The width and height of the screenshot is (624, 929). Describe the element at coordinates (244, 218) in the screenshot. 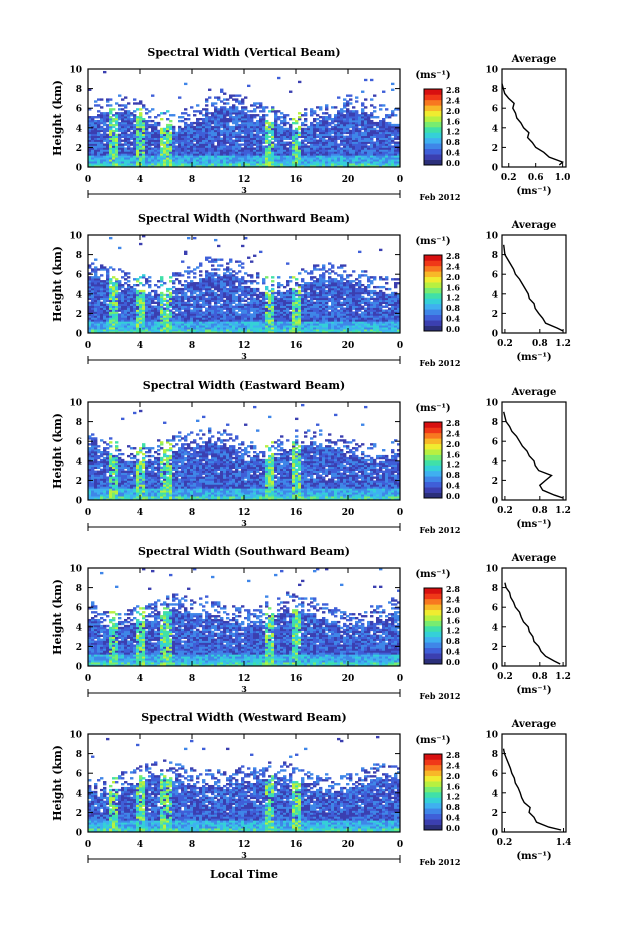

I see `panel-title: Spectral Width (Northward Beam)` at that location.